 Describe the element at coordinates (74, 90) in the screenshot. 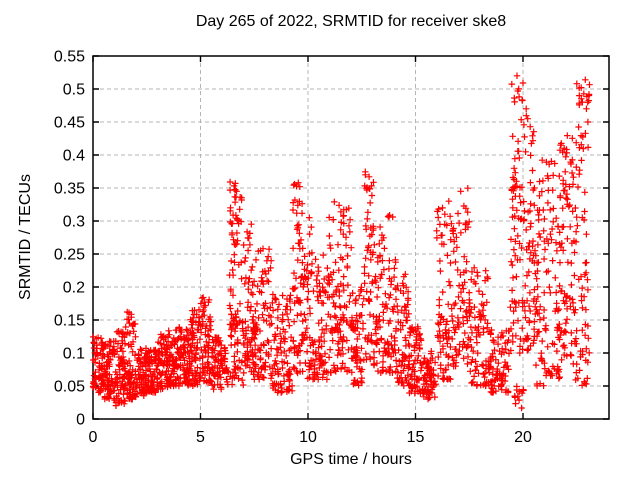

I see `y-tick-label: 0.5` at that location.